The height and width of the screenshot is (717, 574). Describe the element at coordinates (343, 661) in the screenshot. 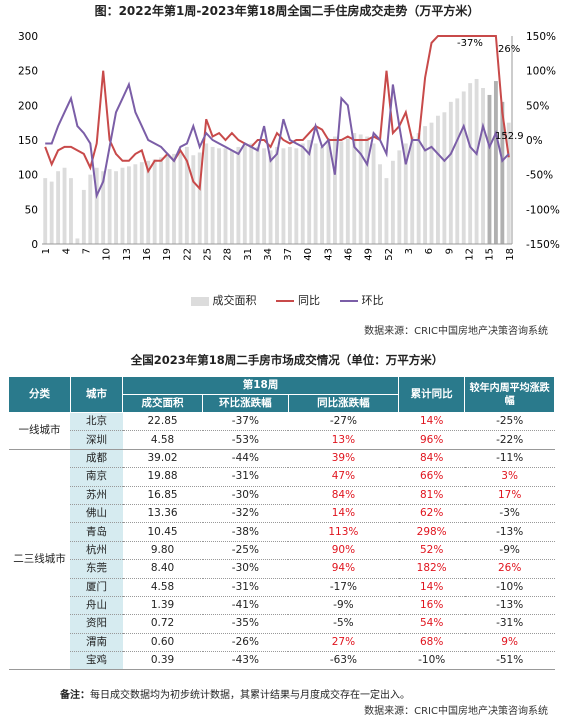

I see `yoy-cell: -63%` at that location.